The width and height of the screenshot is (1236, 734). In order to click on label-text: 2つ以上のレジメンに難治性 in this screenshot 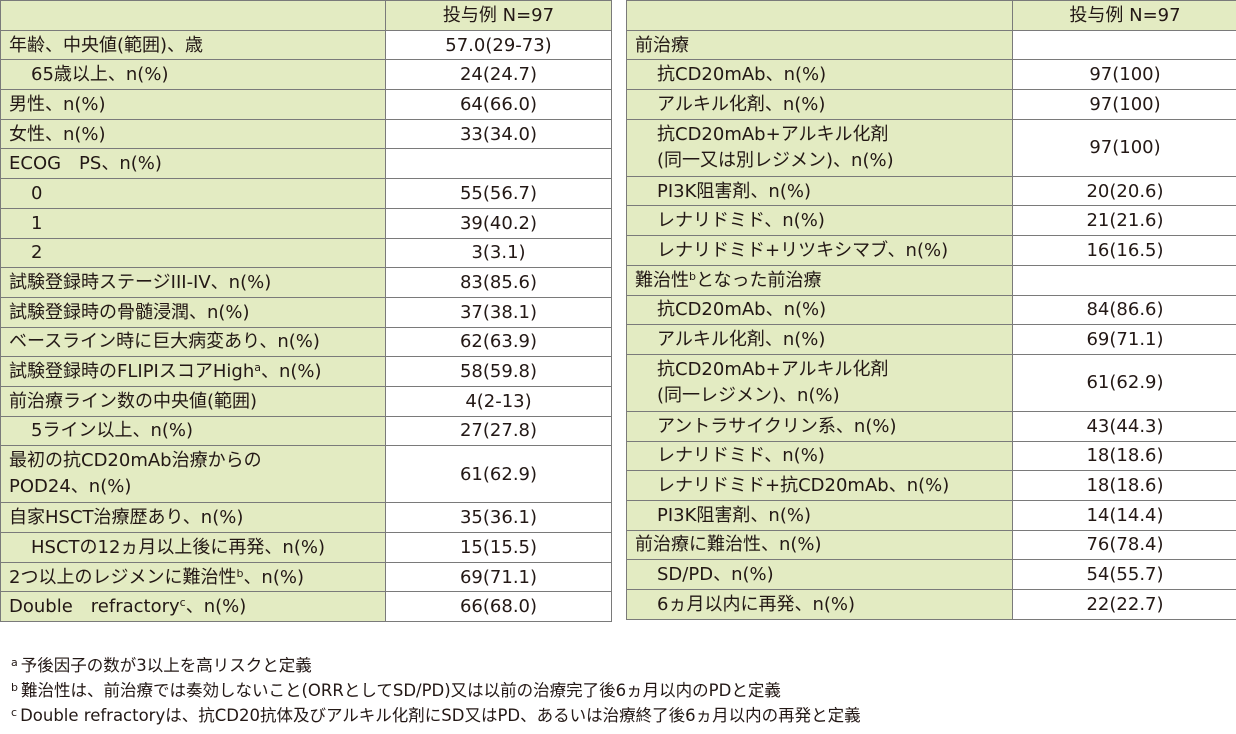, I will do `click(123, 577)`.